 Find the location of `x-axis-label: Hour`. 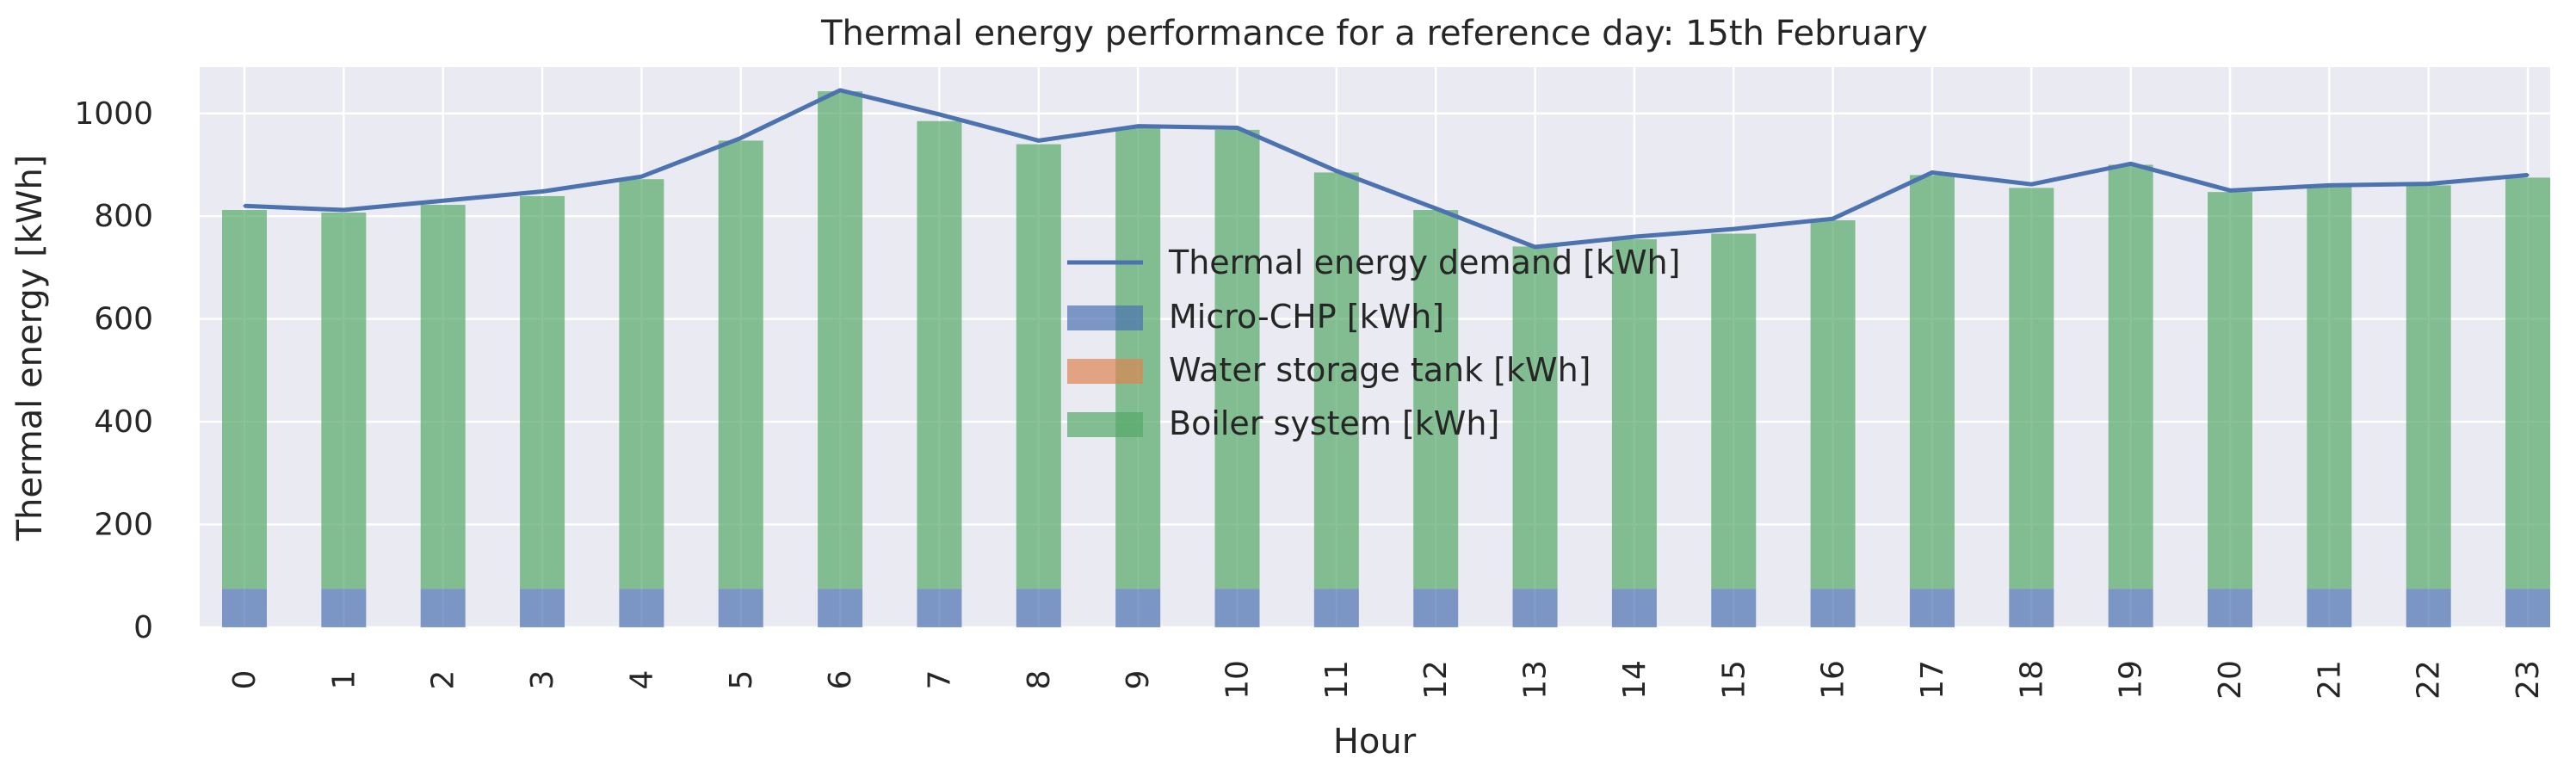

x-axis-label: Hour is located at coordinates (1375, 742).